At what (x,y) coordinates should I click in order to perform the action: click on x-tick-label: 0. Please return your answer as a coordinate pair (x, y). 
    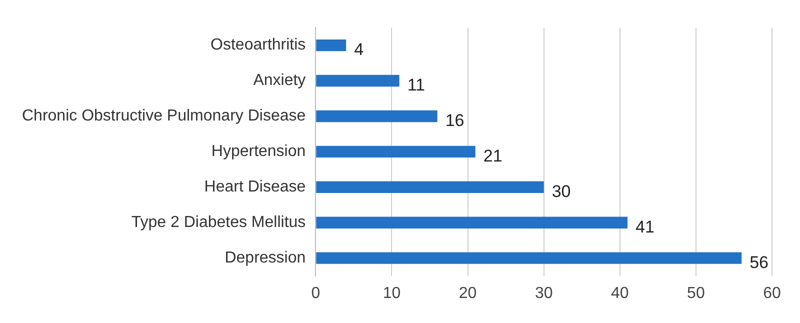
    Looking at the image, I should click on (315, 293).